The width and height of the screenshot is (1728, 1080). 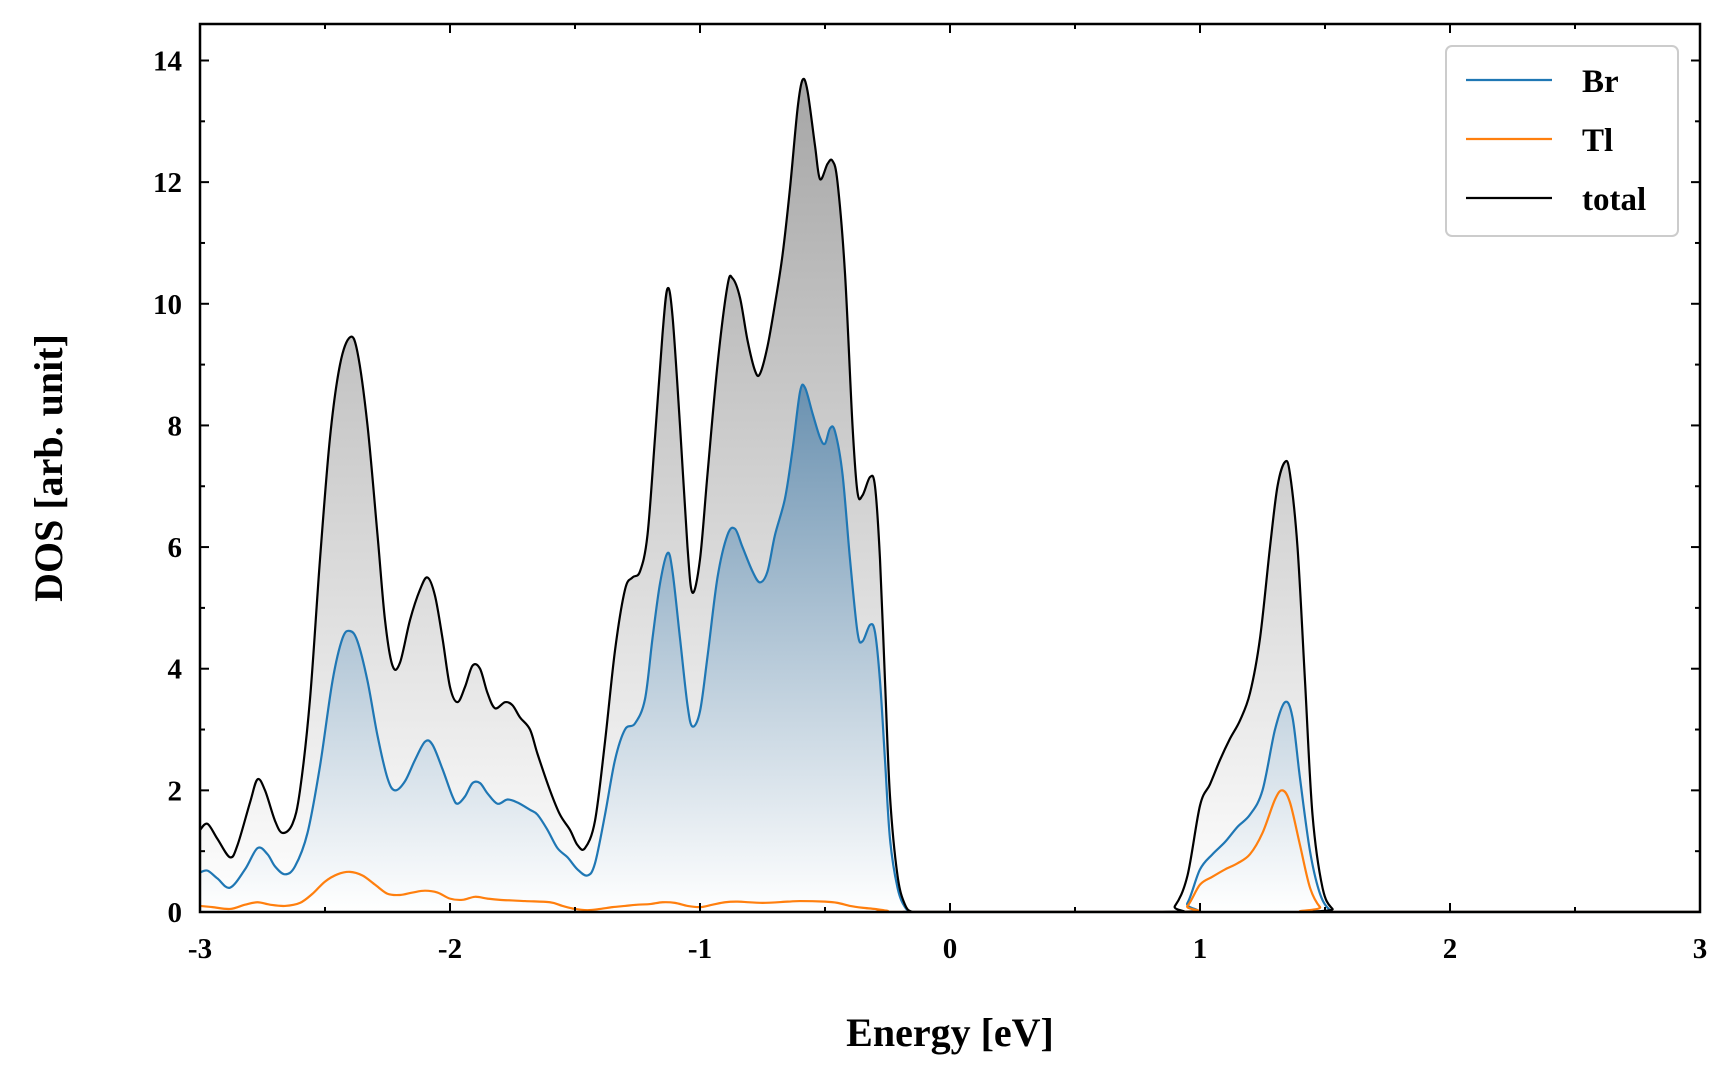 What do you see at coordinates (950, 850) in the screenshot?
I see `series-line-tl` at bounding box center [950, 850].